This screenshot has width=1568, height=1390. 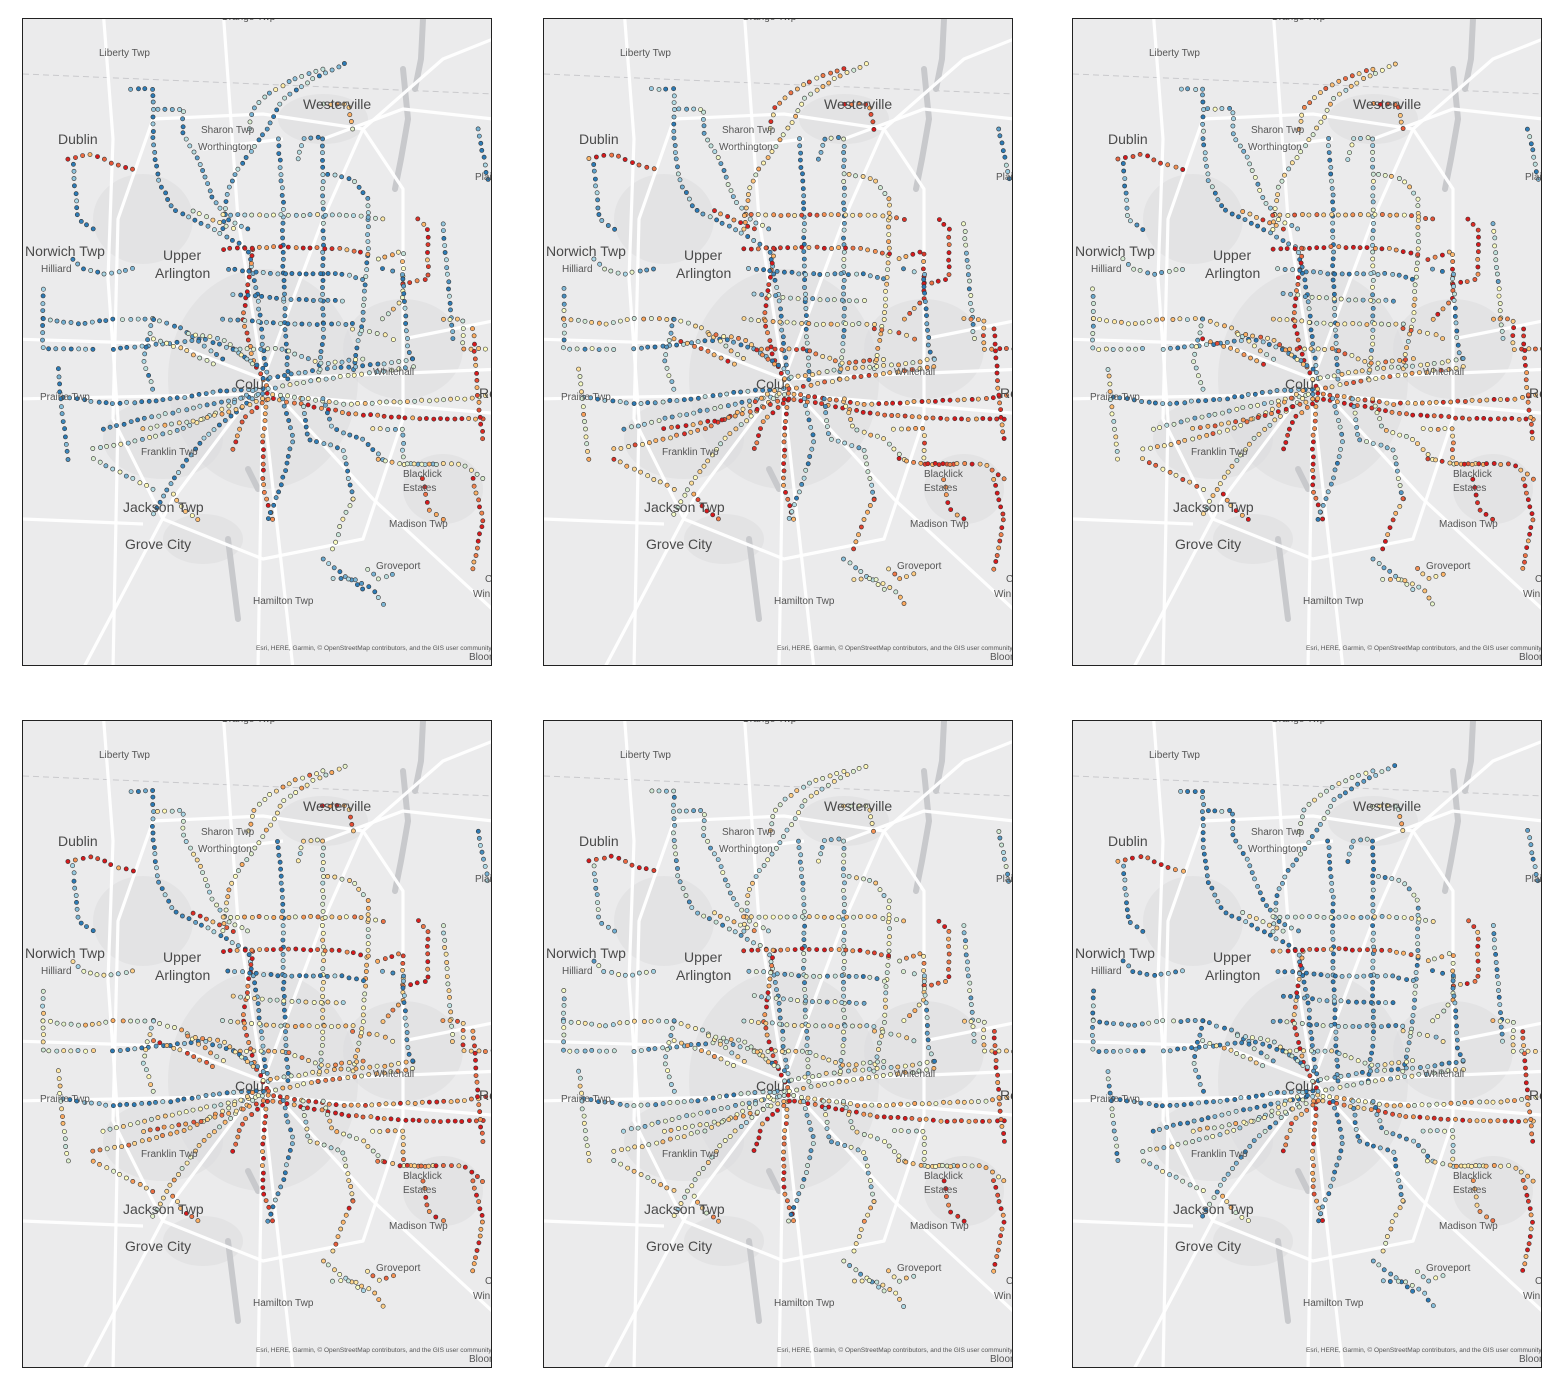 I want to click on place-label-sharon: Sharon Twp, so click(x=749, y=130).